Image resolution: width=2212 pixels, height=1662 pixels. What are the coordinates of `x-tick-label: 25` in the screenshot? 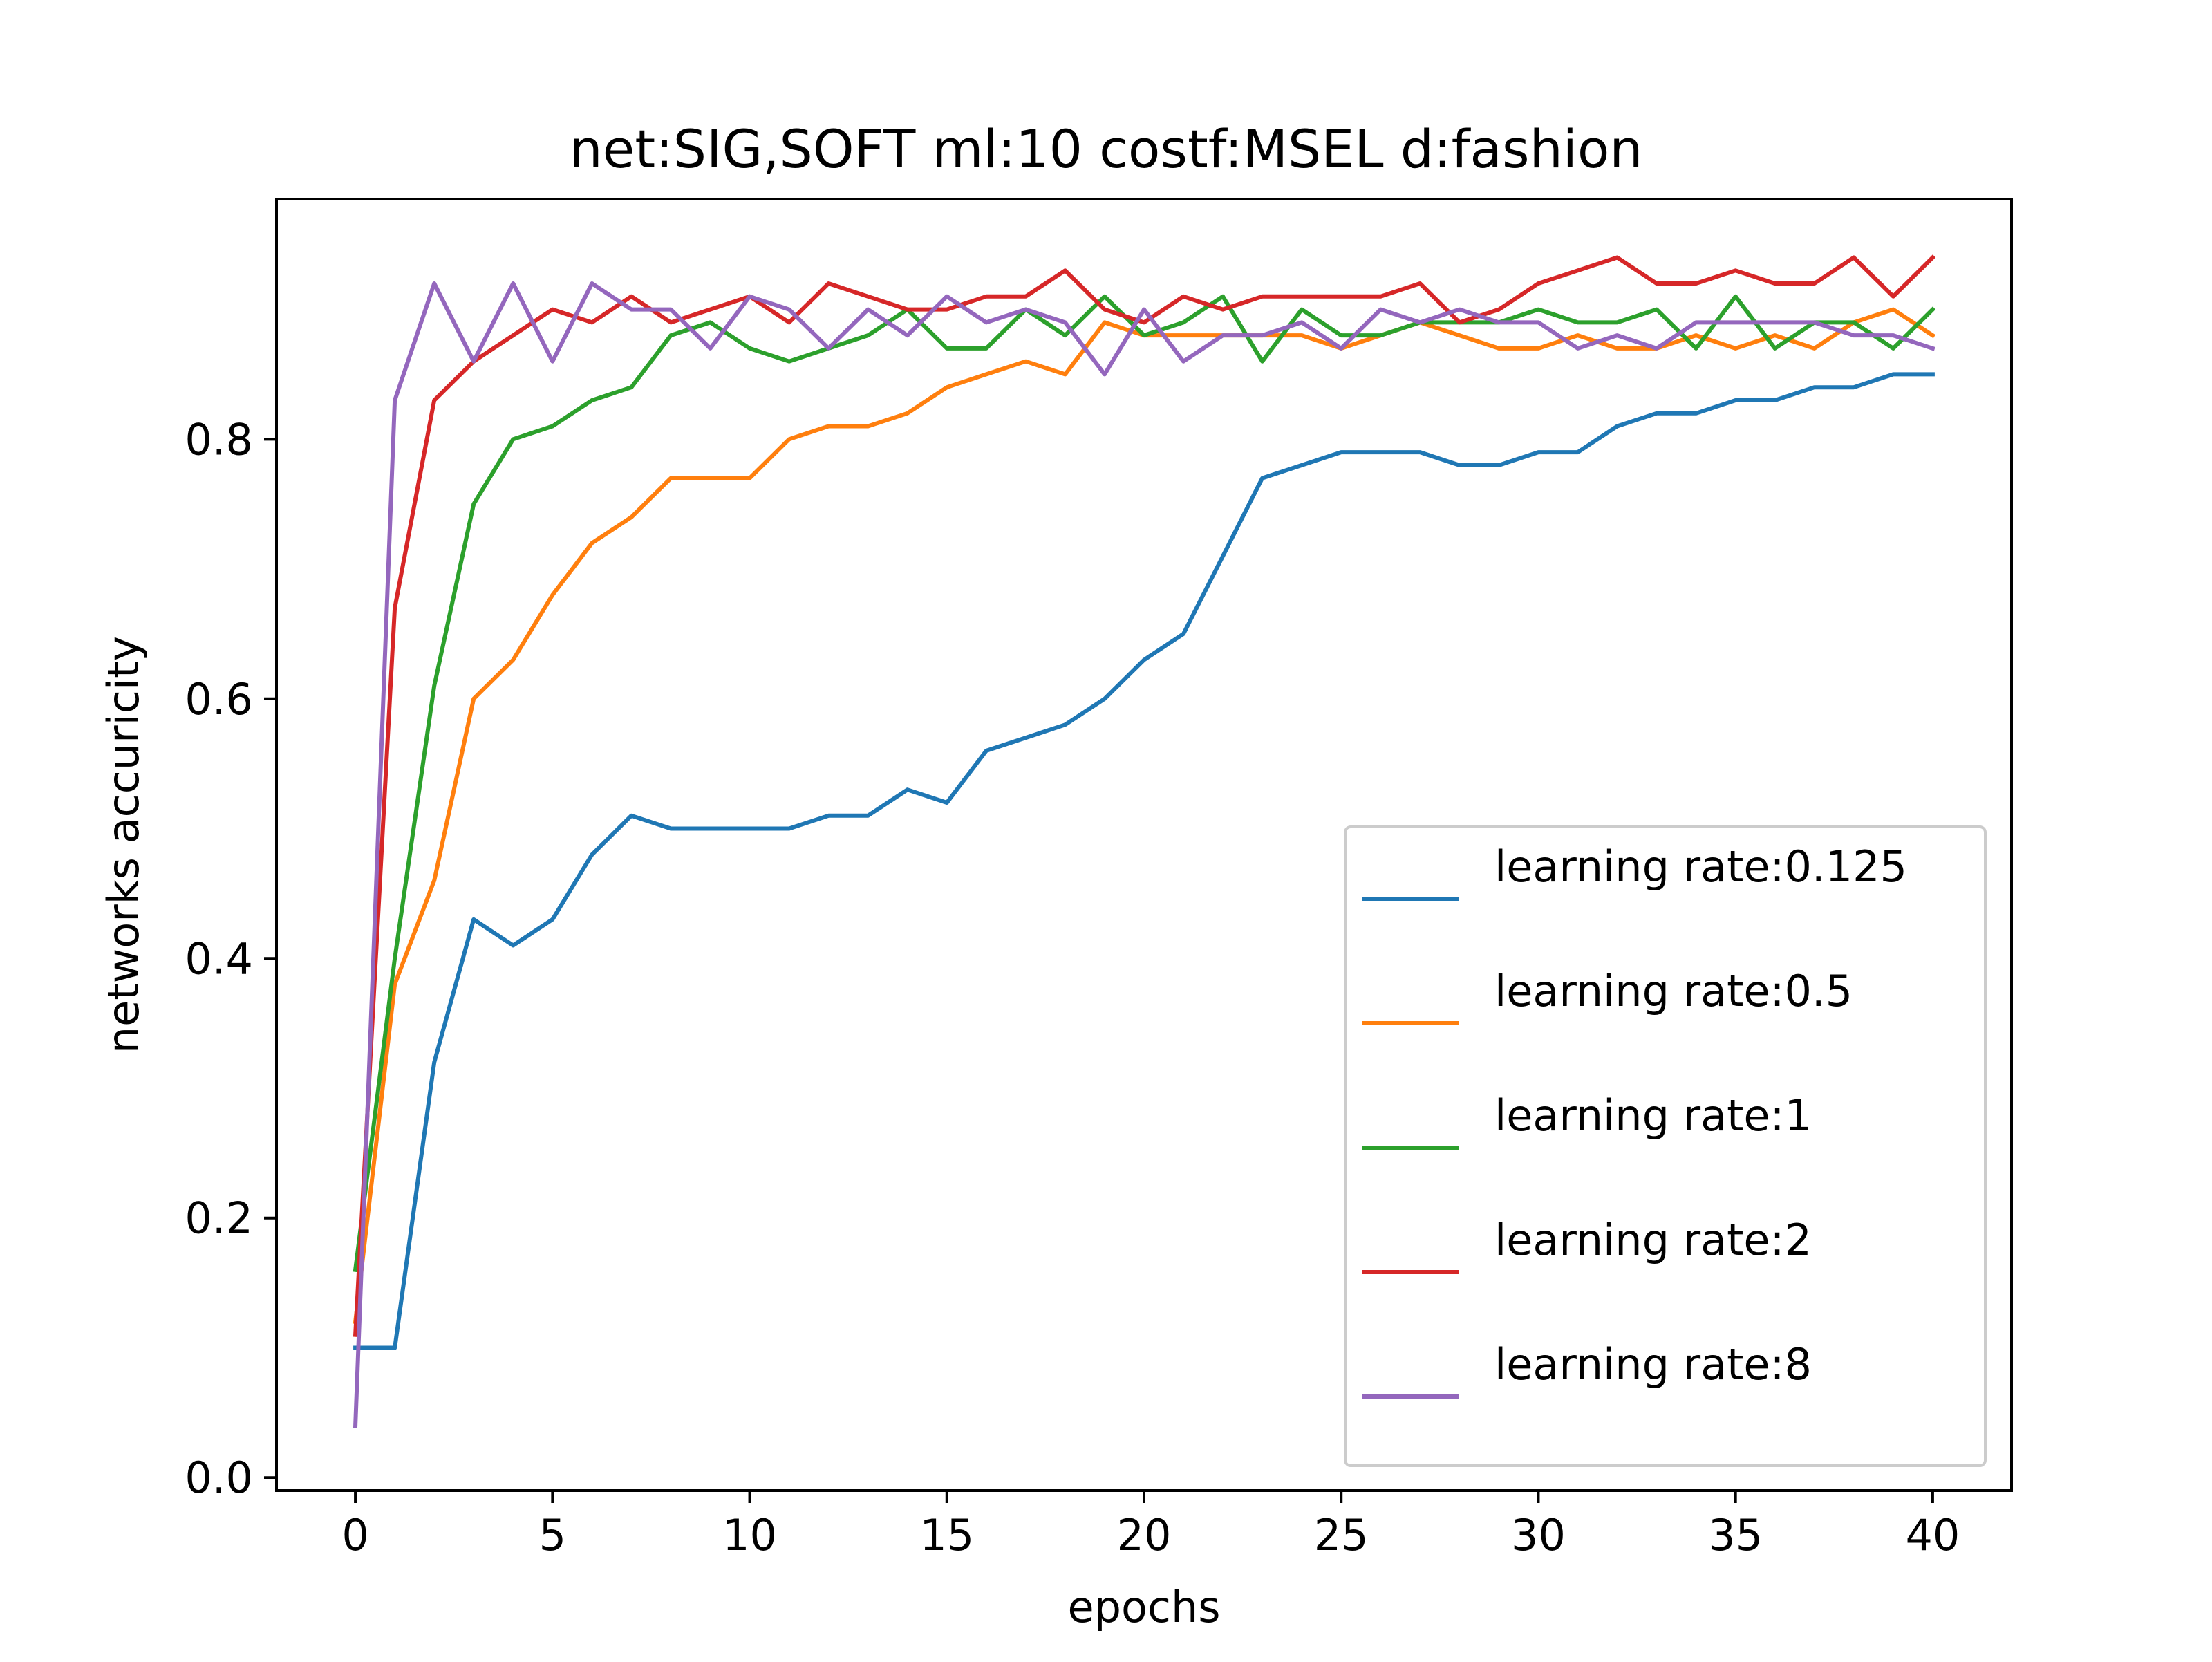 It's located at (1342, 1535).